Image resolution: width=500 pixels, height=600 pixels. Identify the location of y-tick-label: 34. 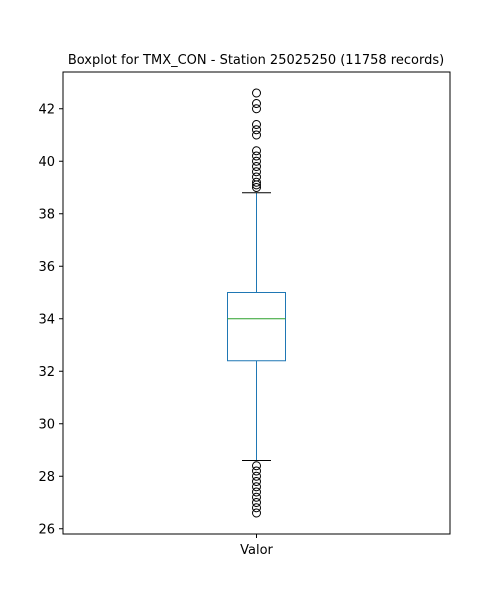
(46, 319).